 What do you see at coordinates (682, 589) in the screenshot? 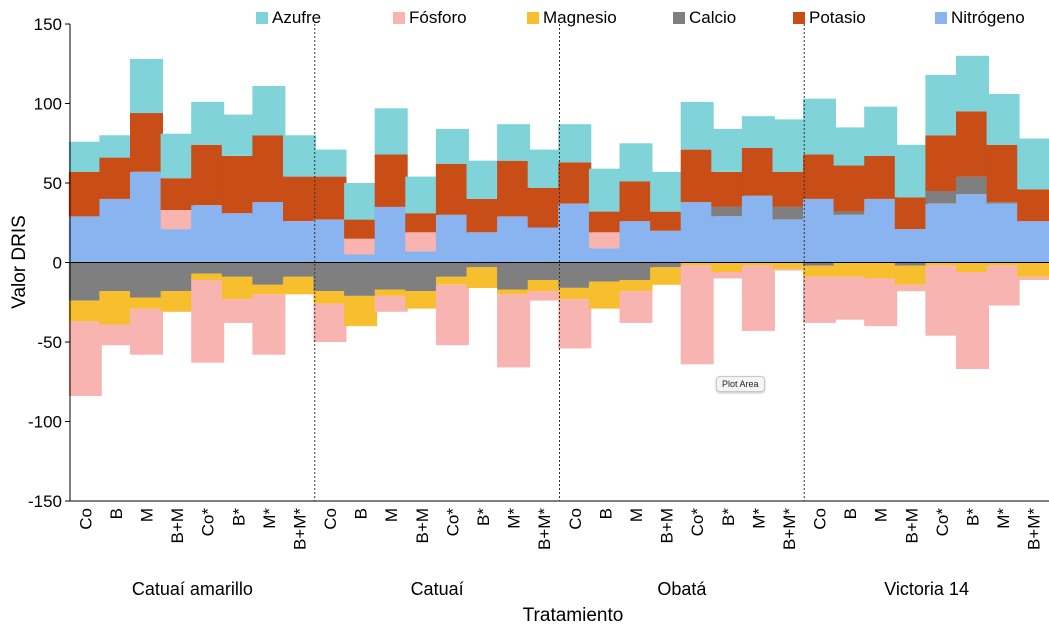
I see `group-label: Obatá` at bounding box center [682, 589].